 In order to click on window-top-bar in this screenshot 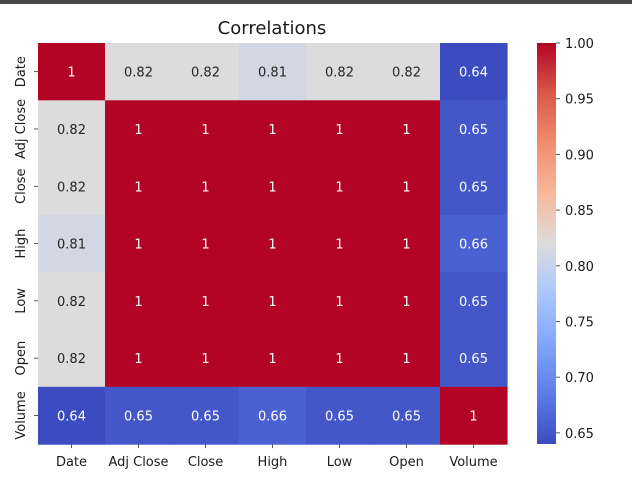, I will do `click(316, 2)`.